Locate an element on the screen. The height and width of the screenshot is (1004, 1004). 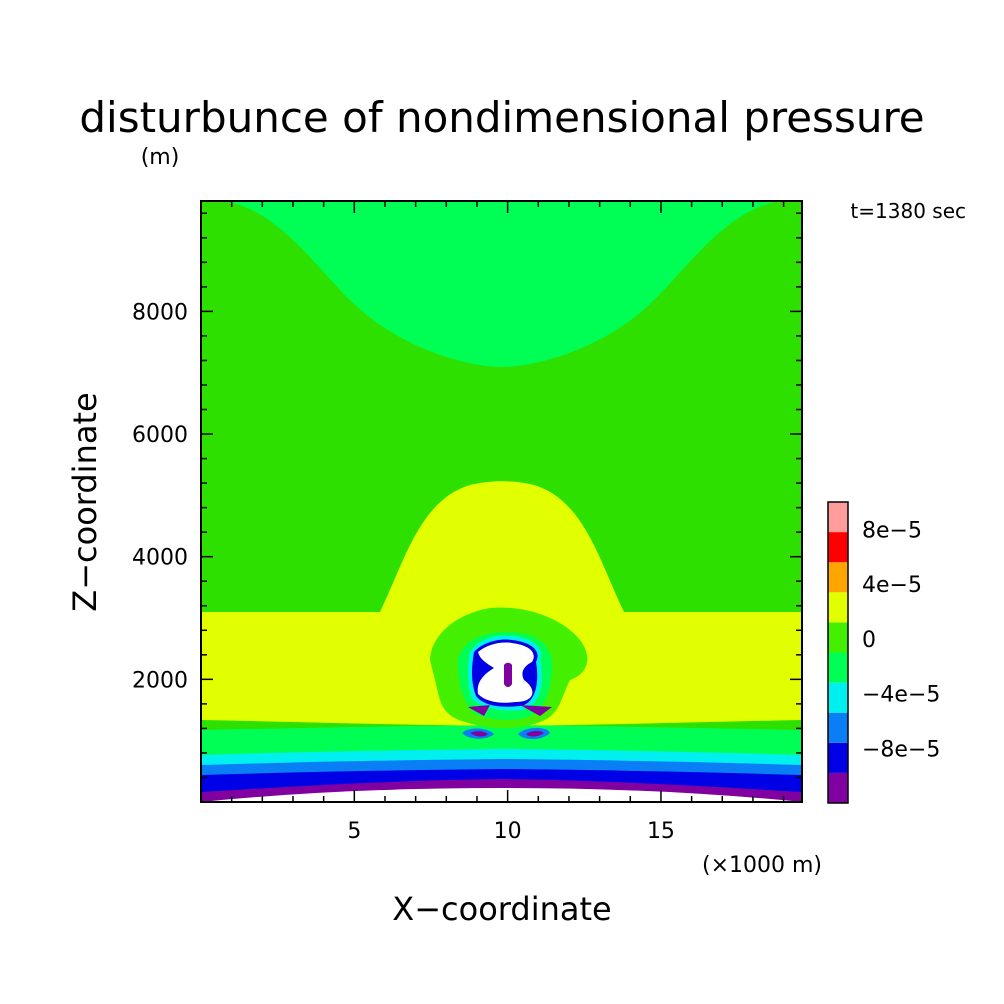
band-purple-center is located at coordinates (508, 674).